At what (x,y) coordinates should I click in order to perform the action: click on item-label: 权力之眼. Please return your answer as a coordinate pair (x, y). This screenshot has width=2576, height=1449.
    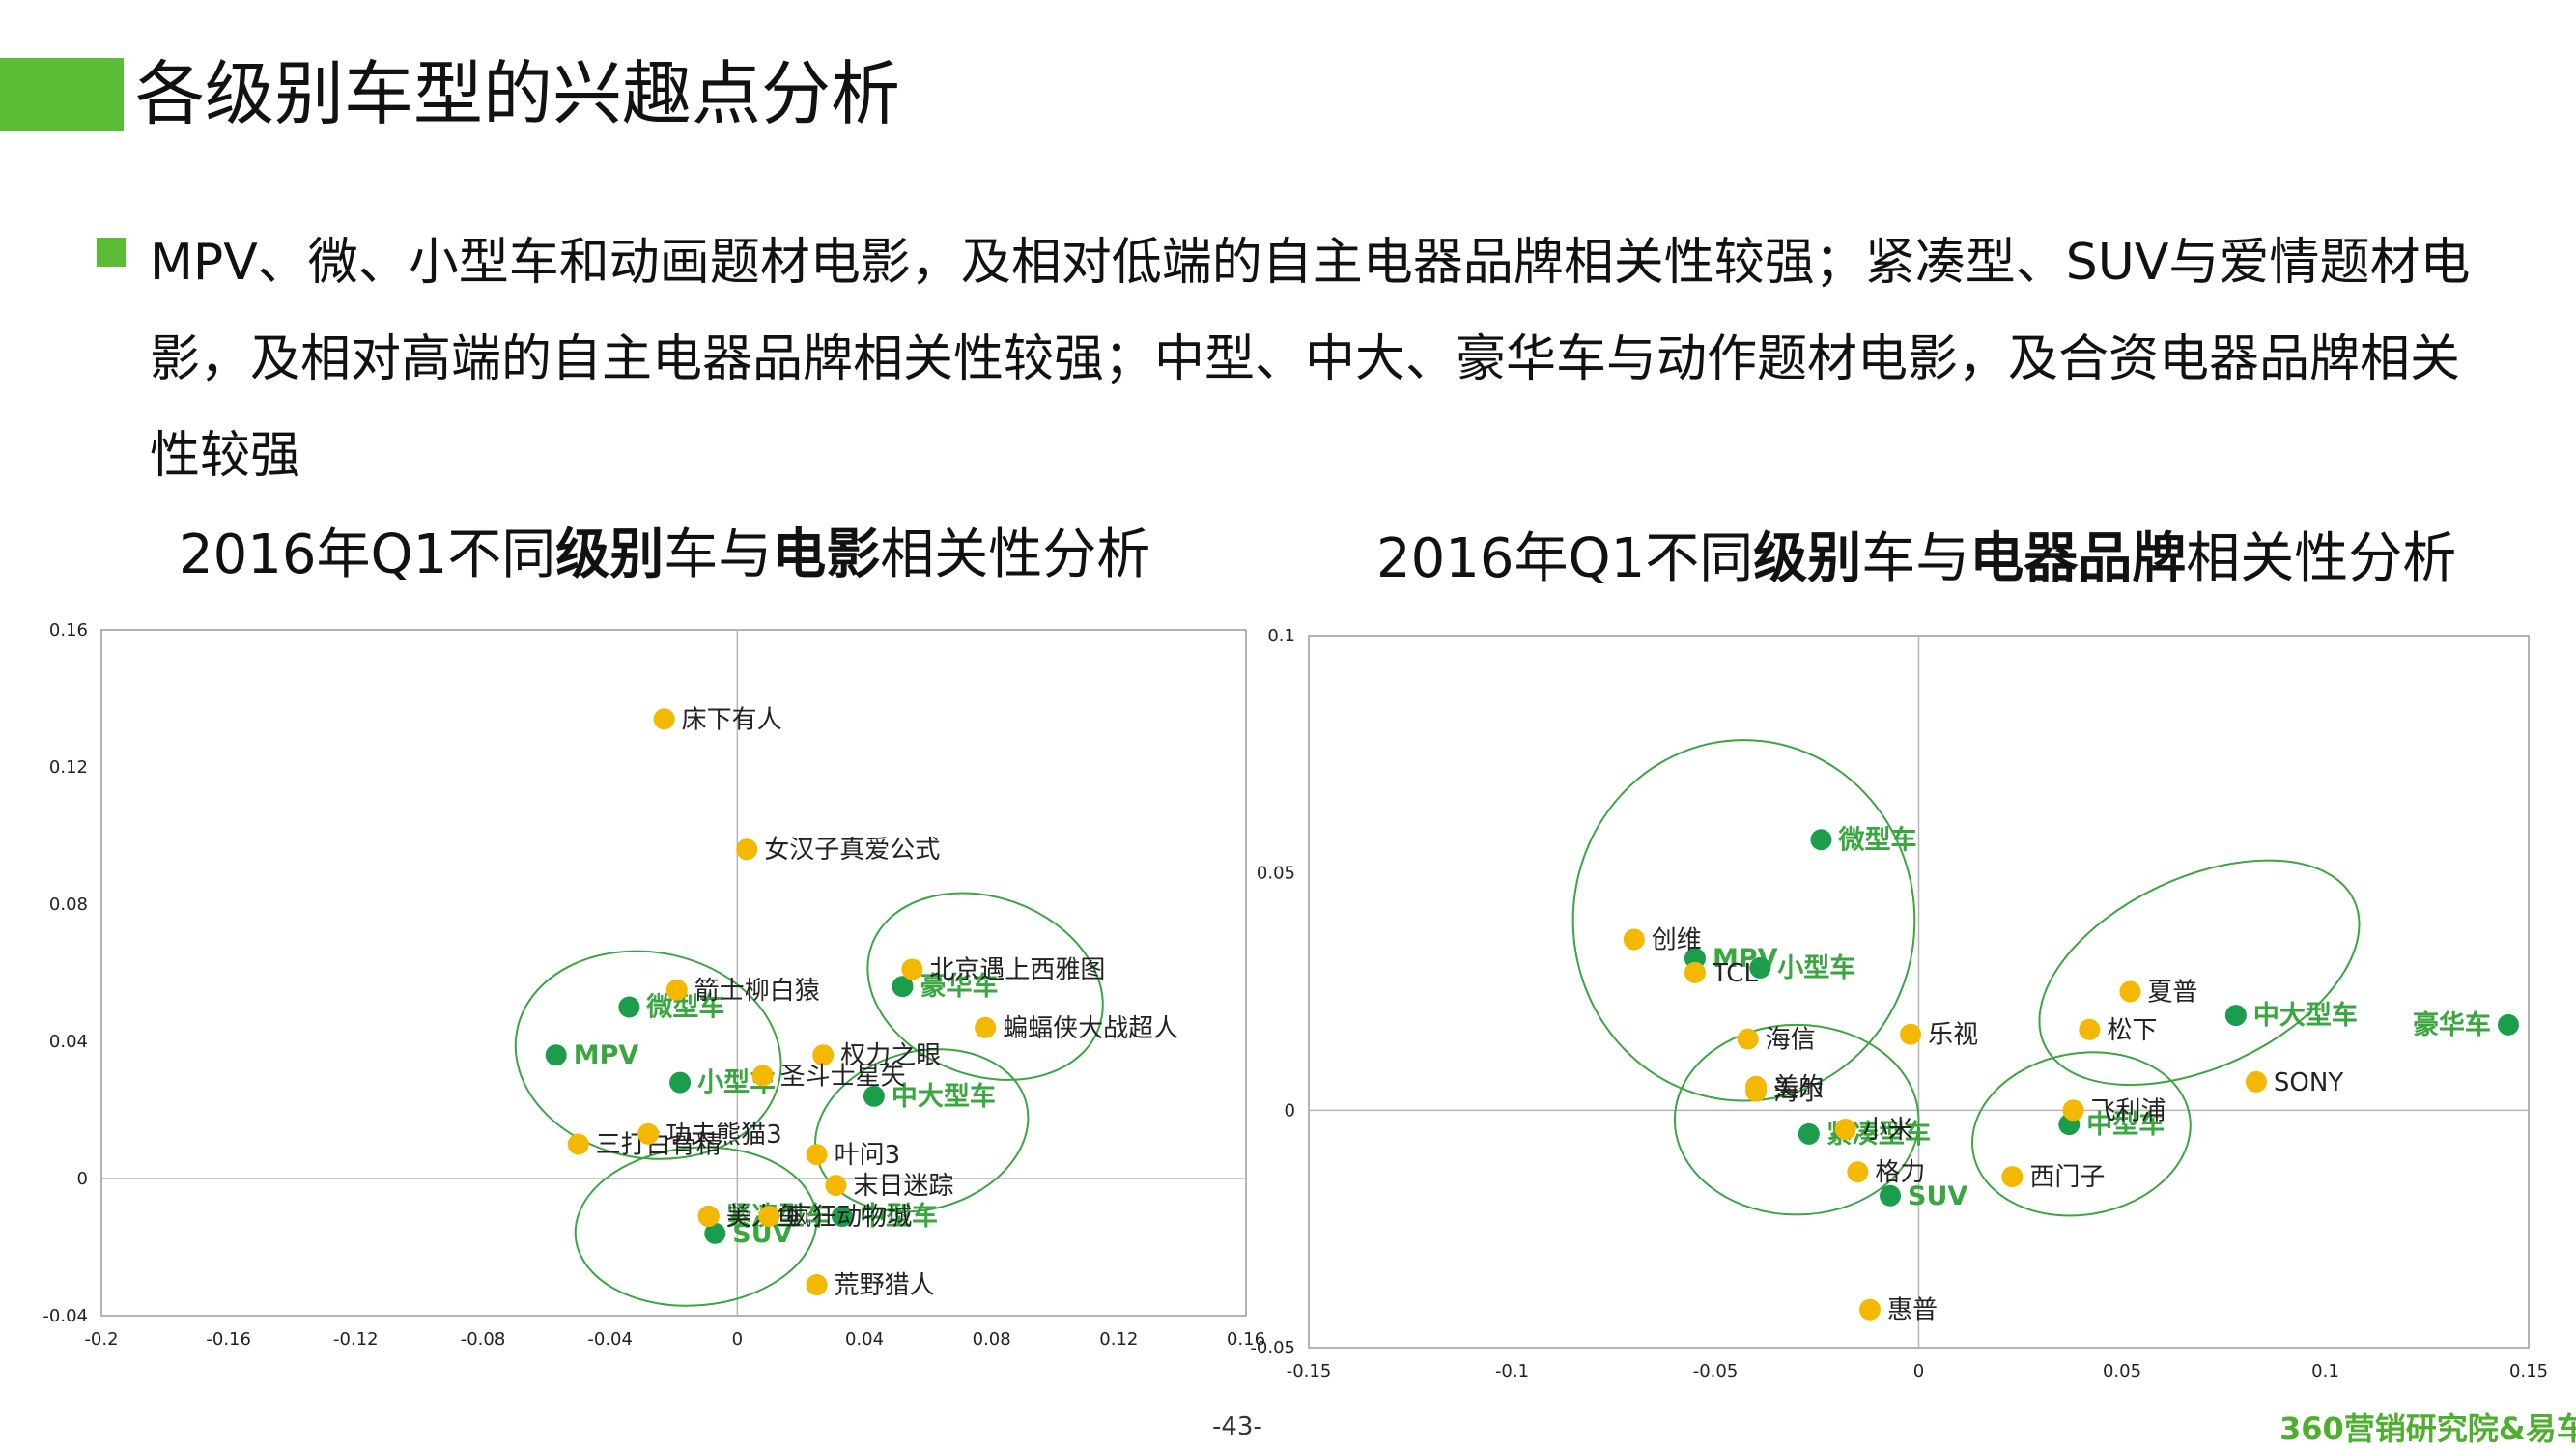
    Looking at the image, I should click on (890, 1055).